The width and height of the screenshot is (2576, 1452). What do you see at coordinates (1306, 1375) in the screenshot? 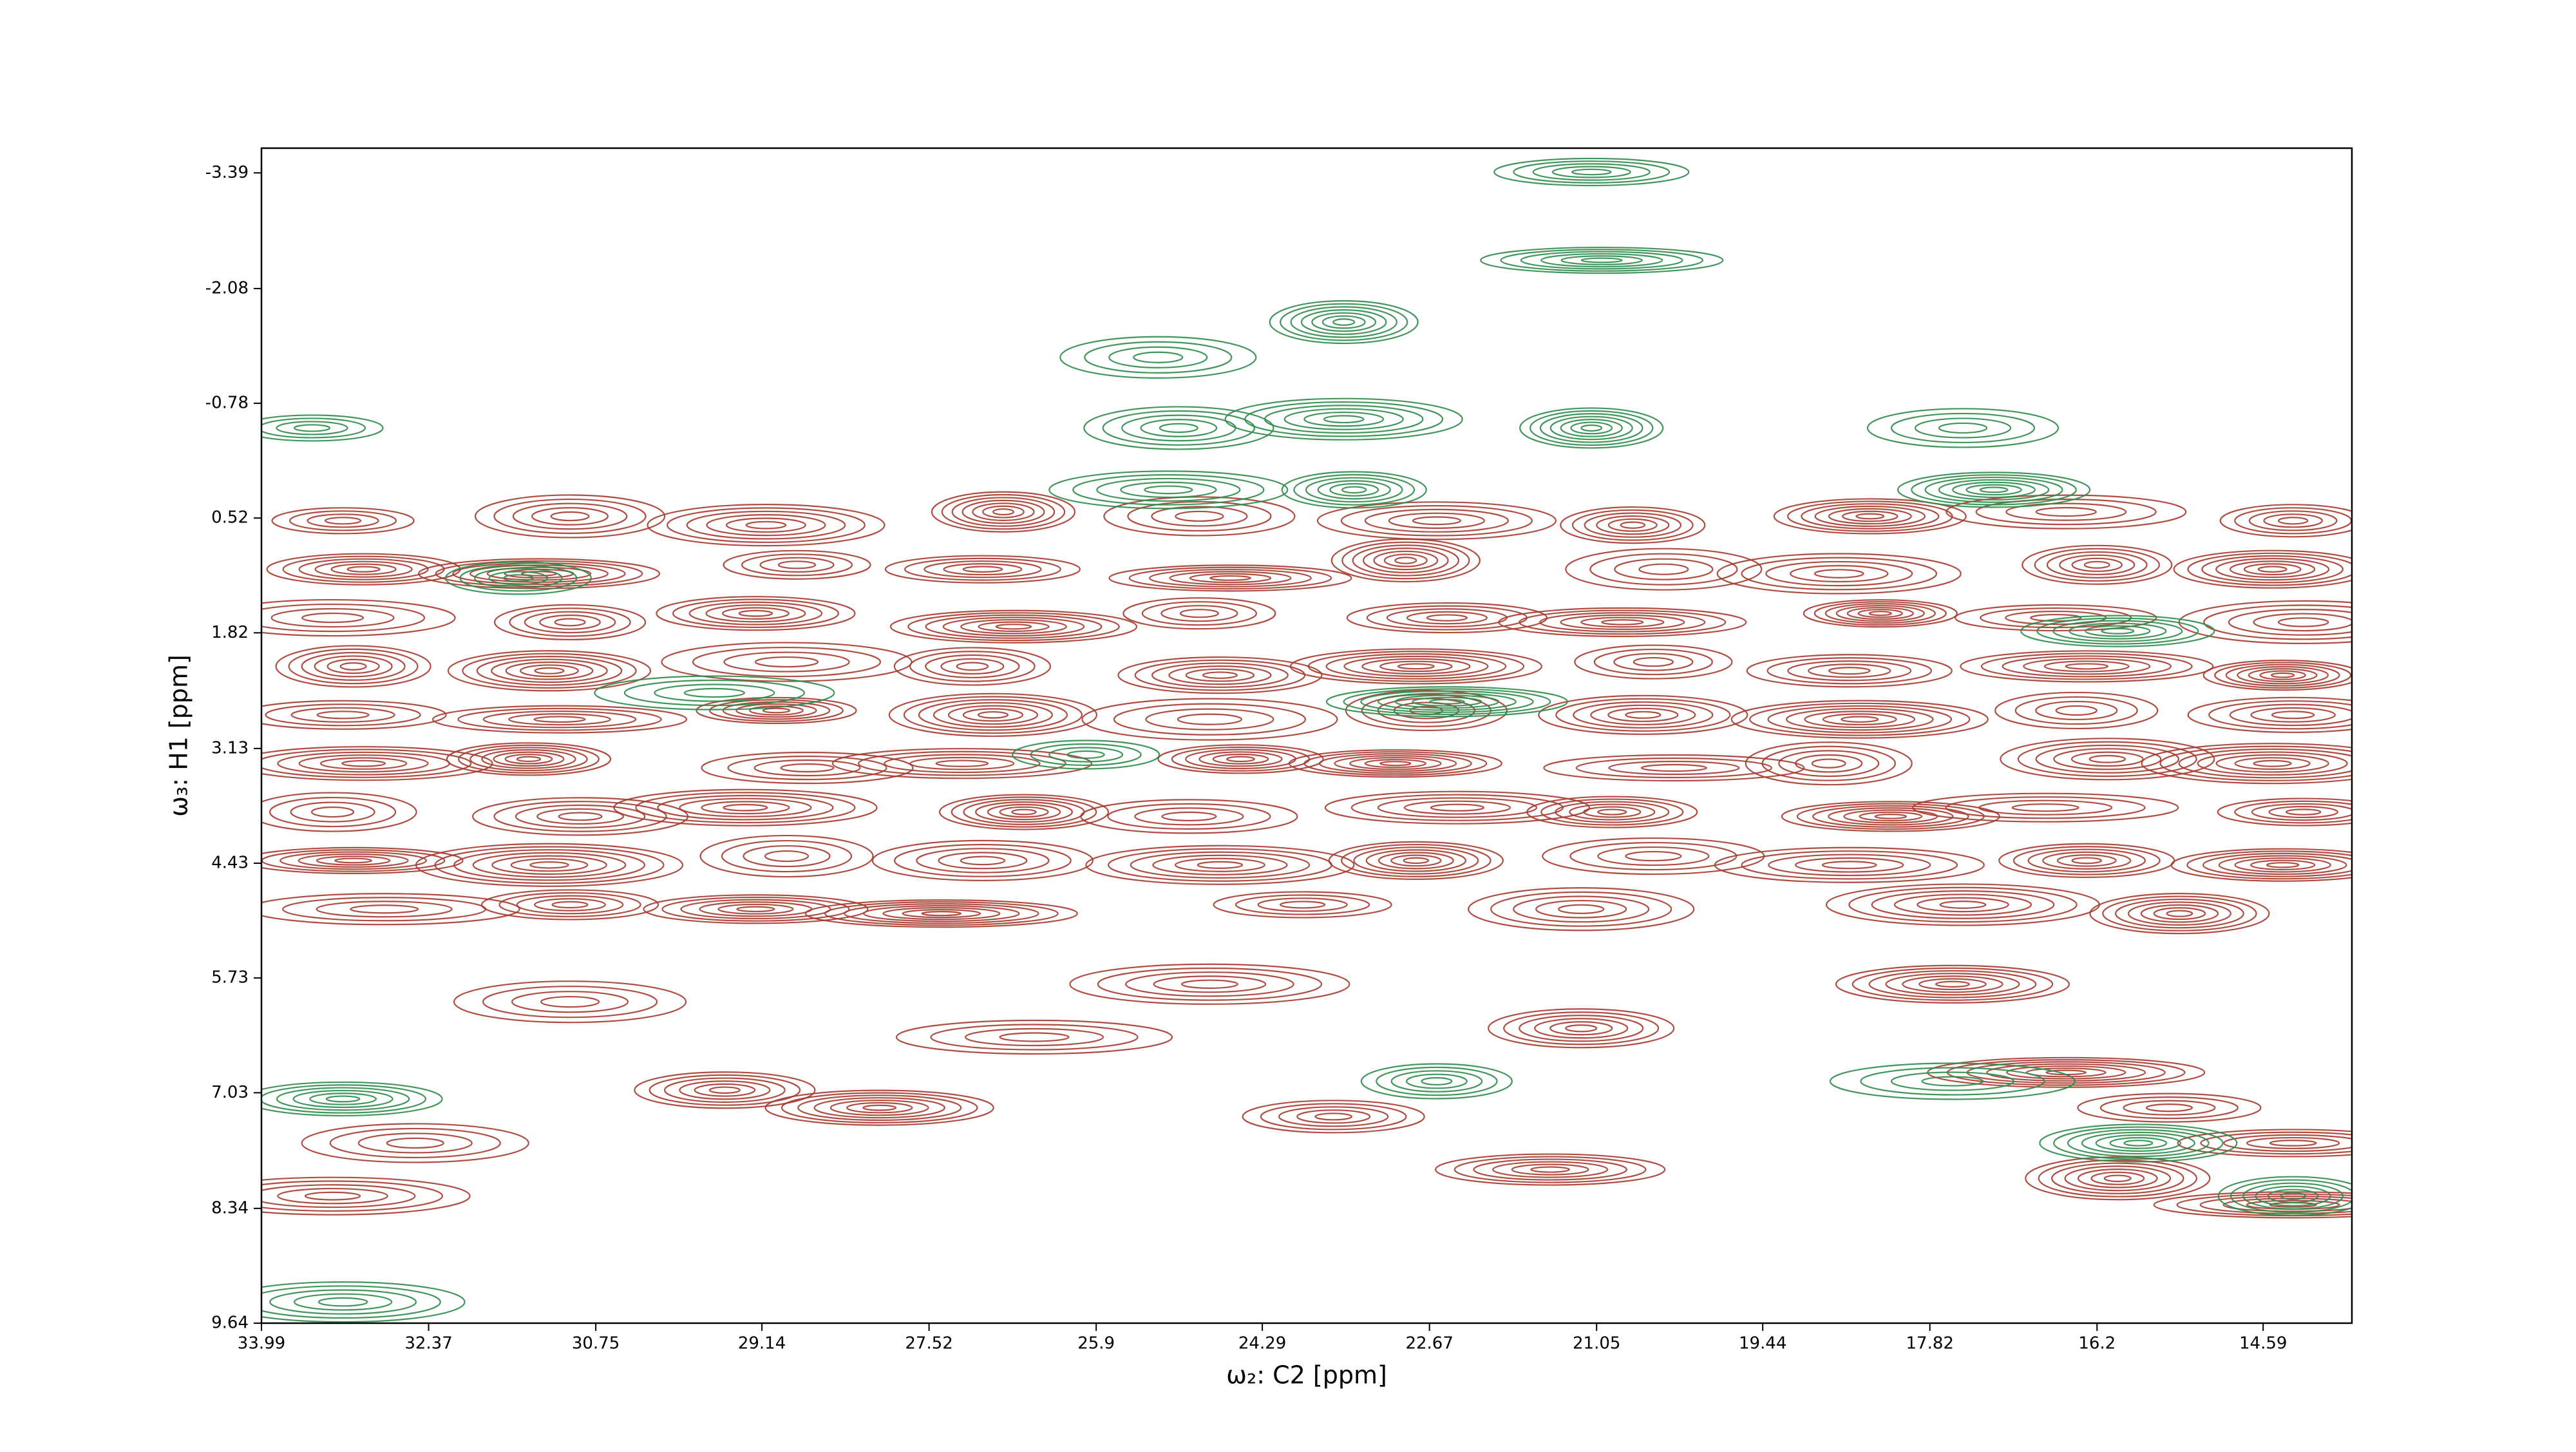
I see `x-axis-label: ω₂: C2 [ppm]` at bounding box center [1306, 1375].